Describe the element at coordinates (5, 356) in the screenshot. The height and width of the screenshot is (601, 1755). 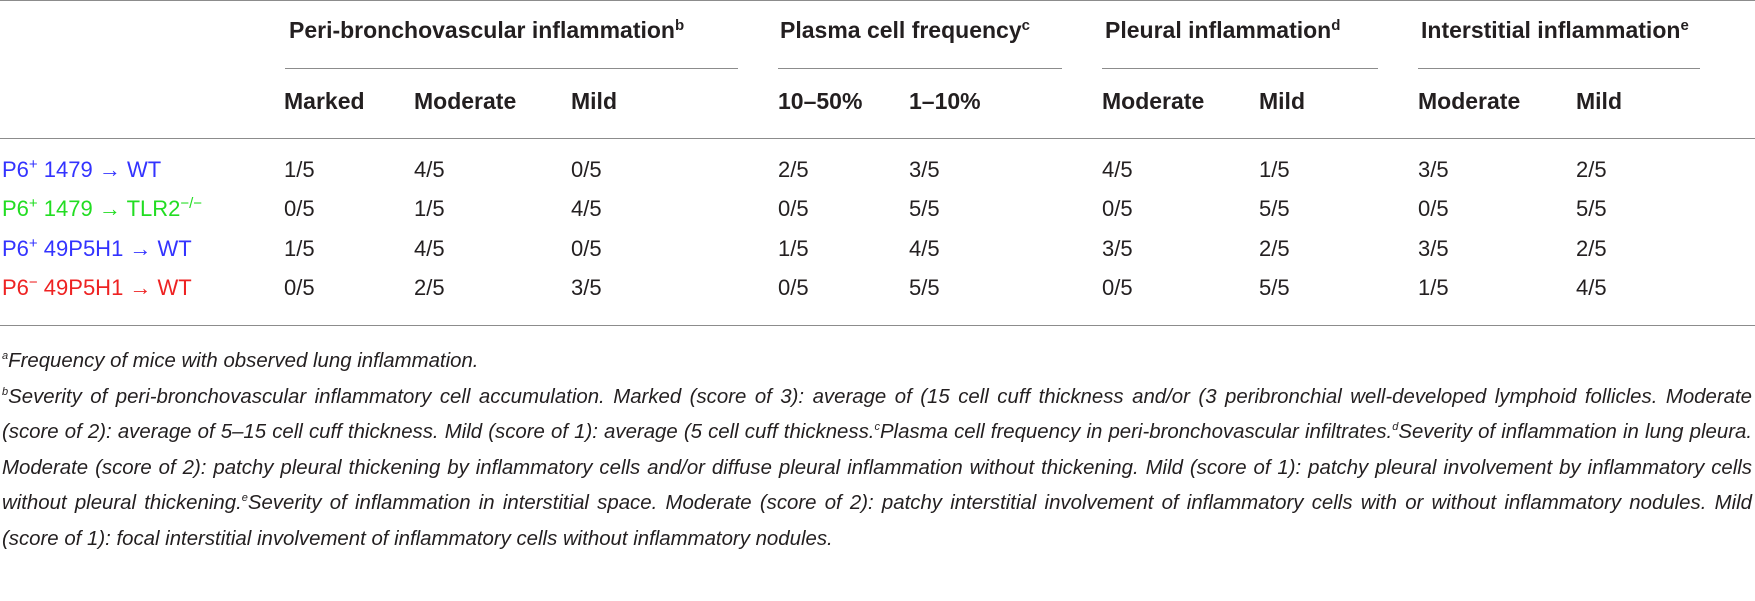
I see `footnote-mark: a` at that location.